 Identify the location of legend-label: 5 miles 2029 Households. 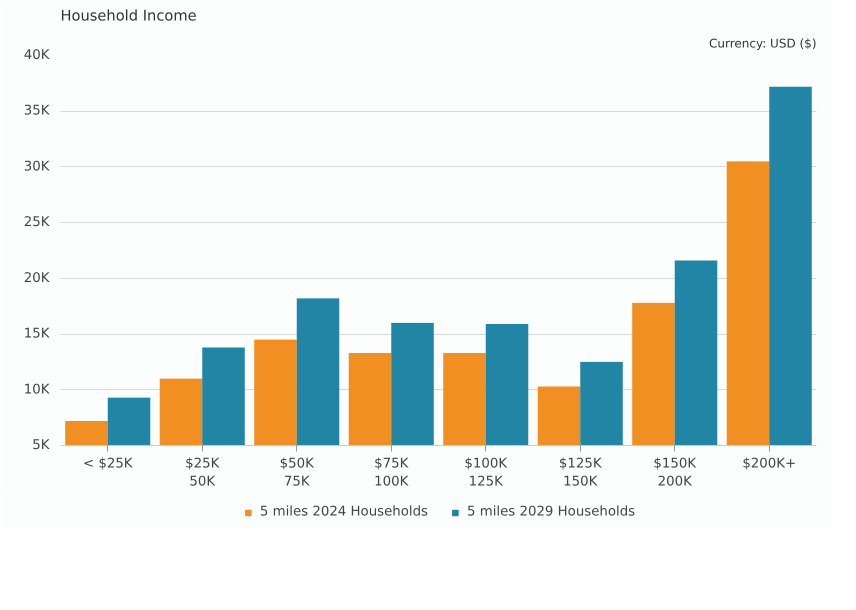
(551, 512).